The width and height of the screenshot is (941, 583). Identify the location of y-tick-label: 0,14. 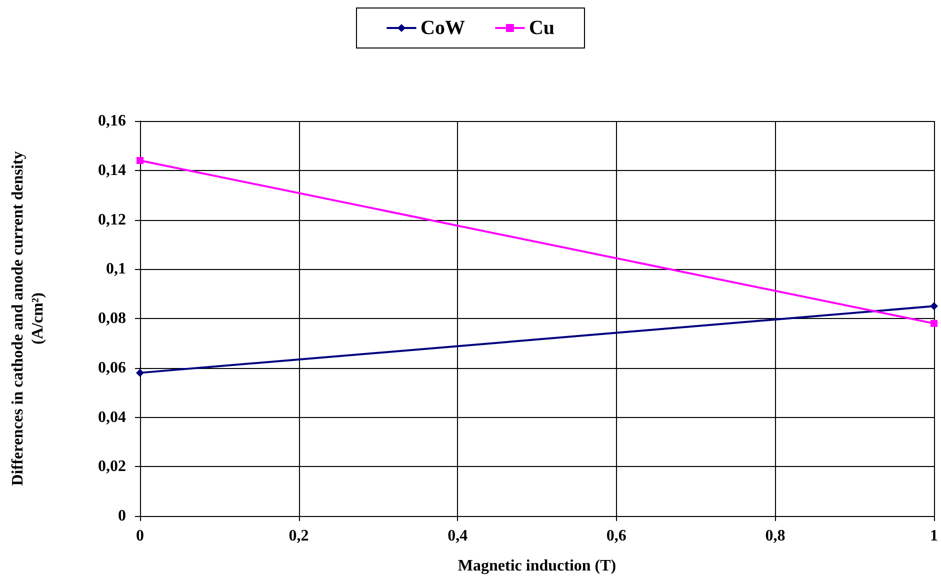
(112, 170).